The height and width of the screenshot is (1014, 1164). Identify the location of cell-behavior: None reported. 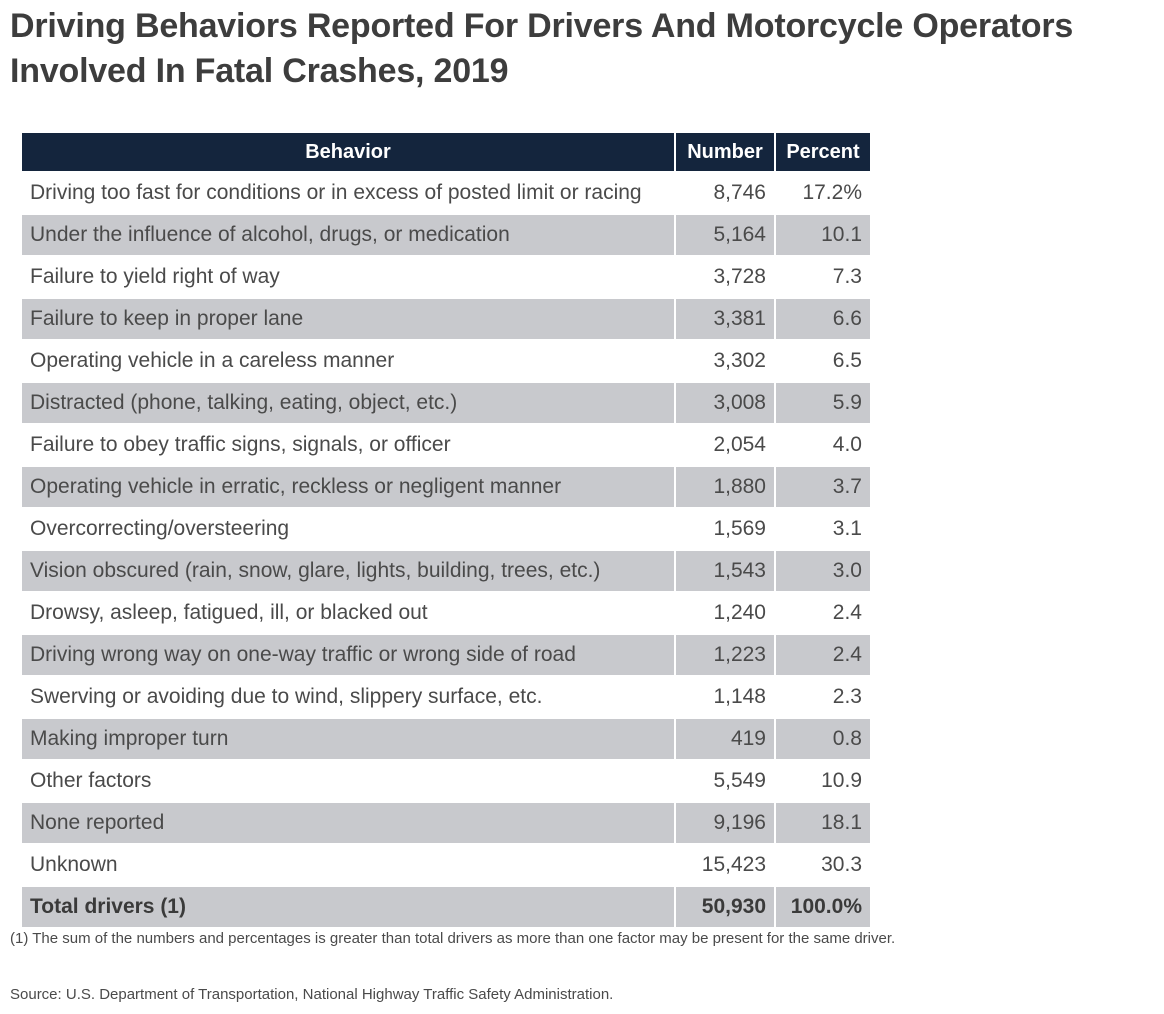
(348, 822).